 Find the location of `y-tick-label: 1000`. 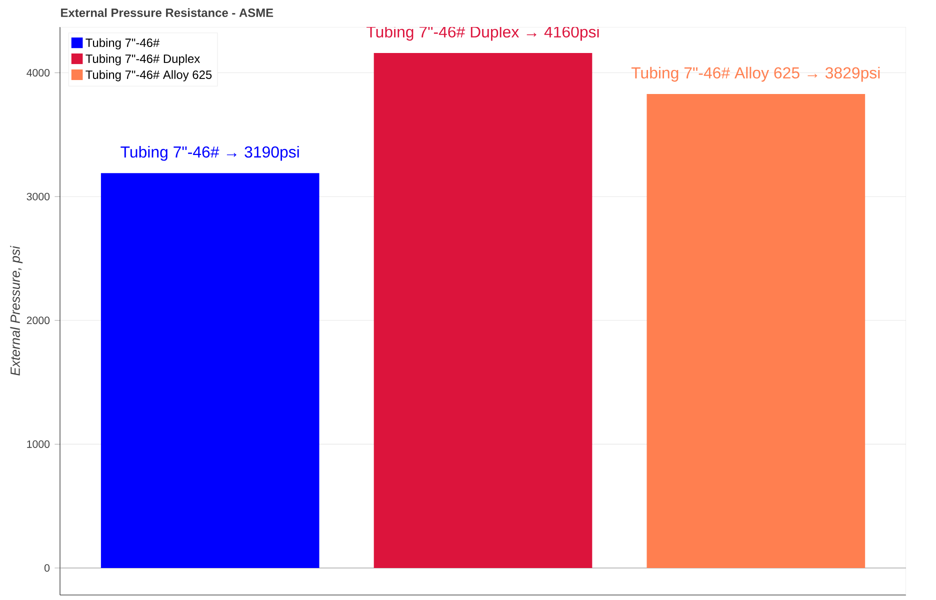

y-tick-label: 1000 is located at coordinates (38, 444).